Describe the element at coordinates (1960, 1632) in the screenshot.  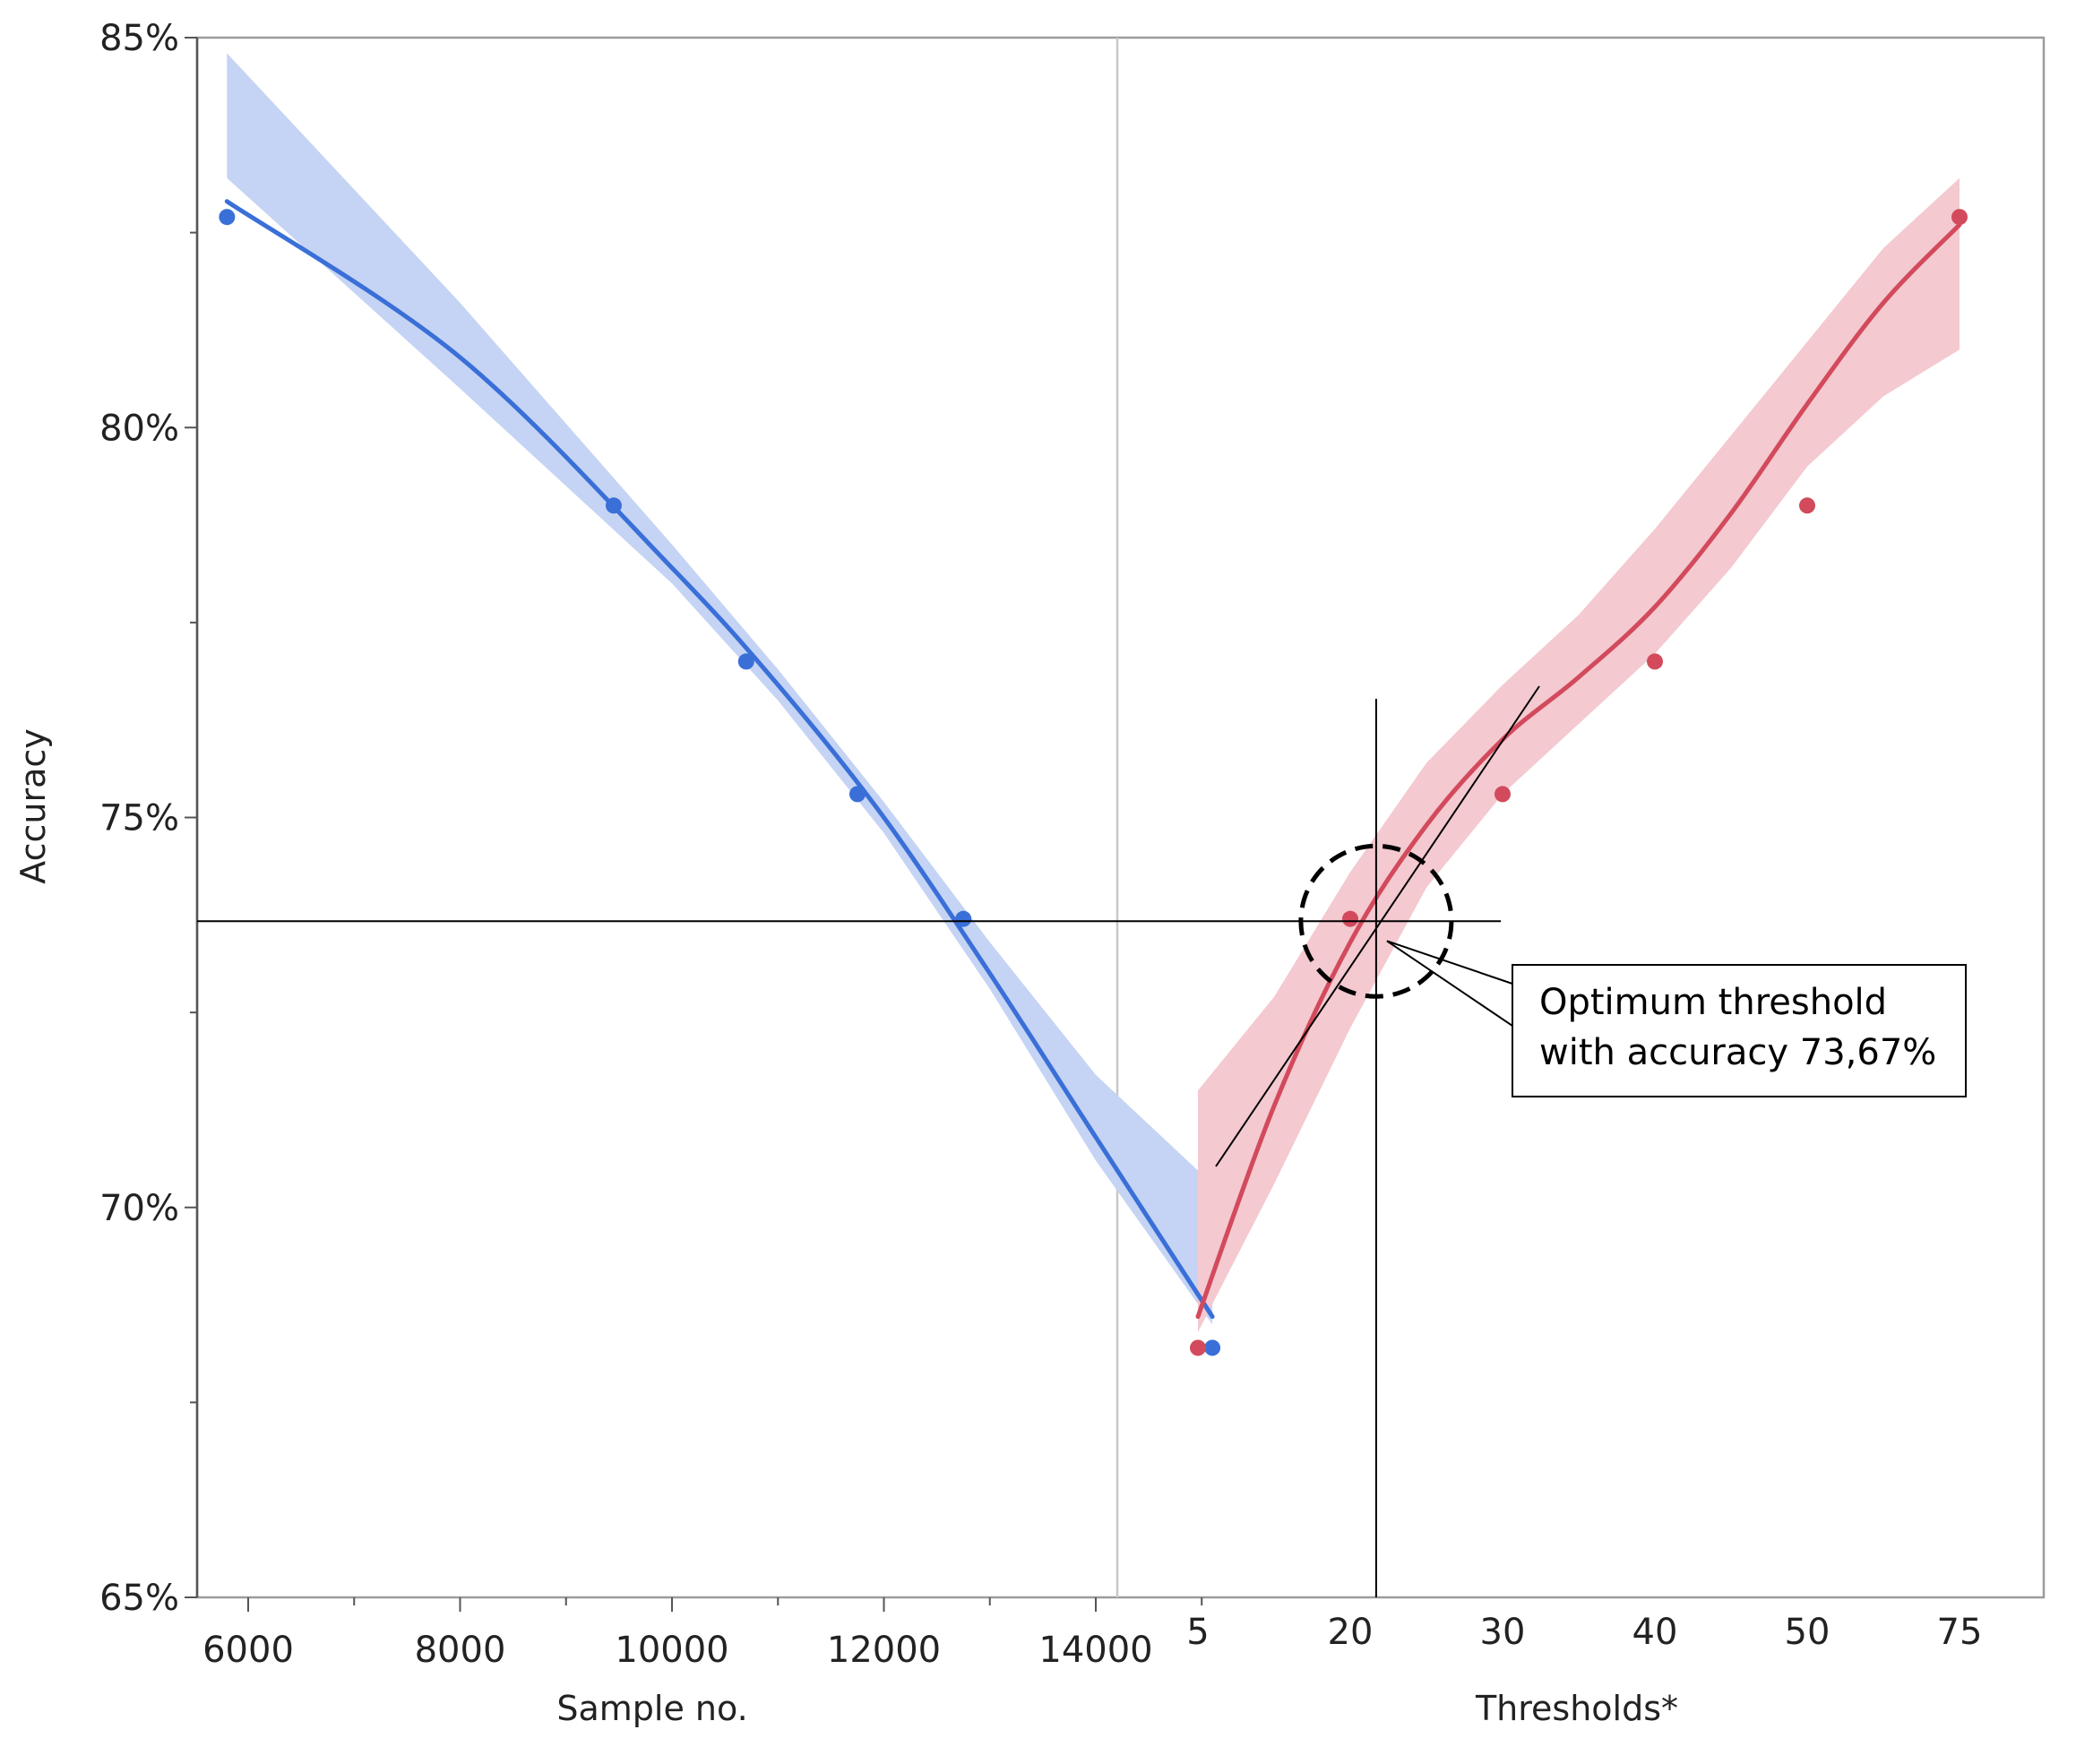
I see `right-x-tick-label: 75` at that location.